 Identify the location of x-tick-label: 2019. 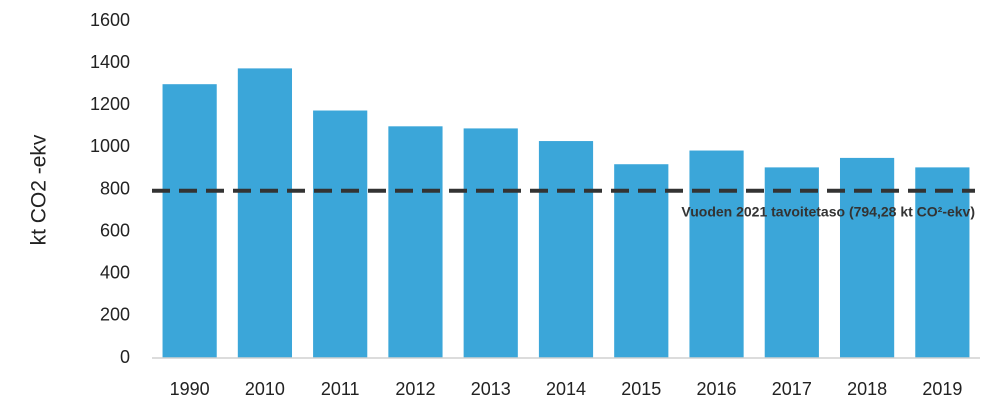
(942, 389).